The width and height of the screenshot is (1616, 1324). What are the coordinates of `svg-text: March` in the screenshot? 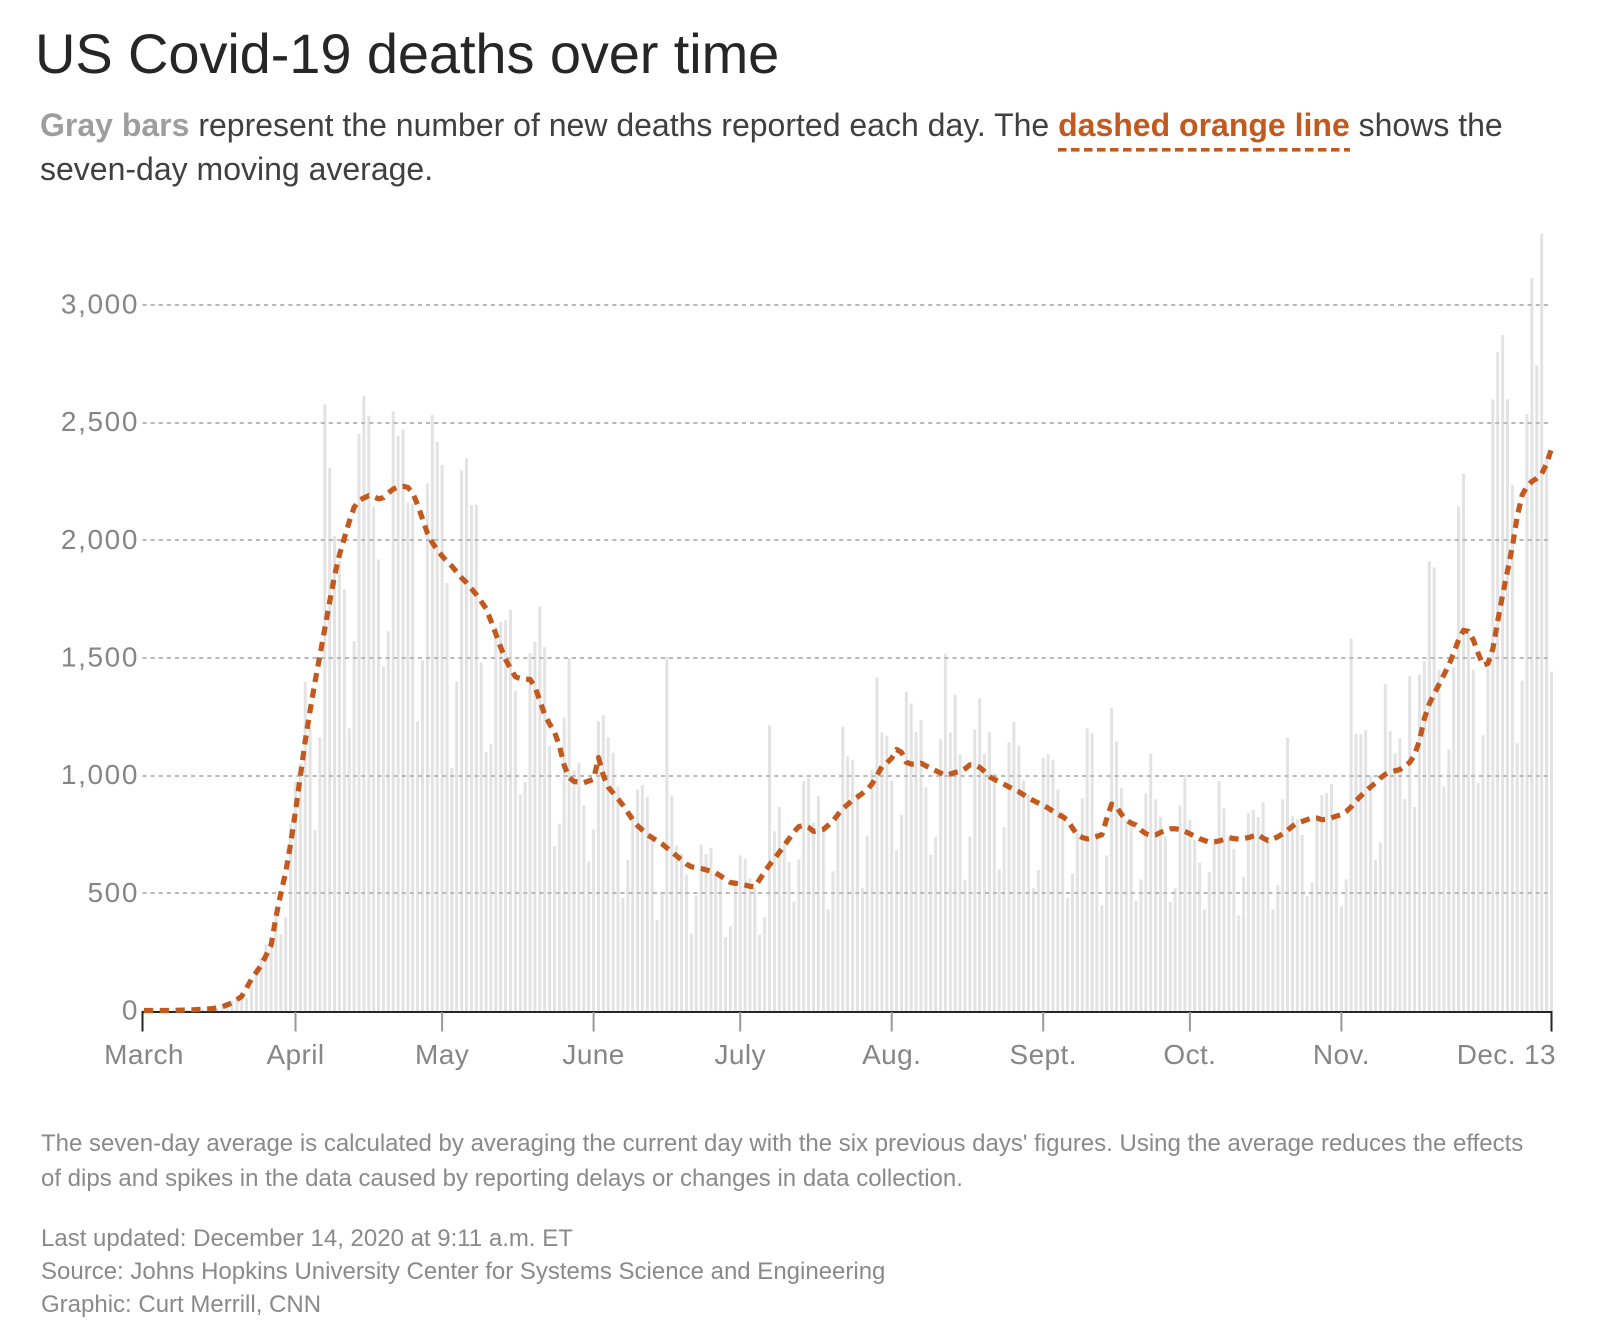 It's located at (144, 1054).